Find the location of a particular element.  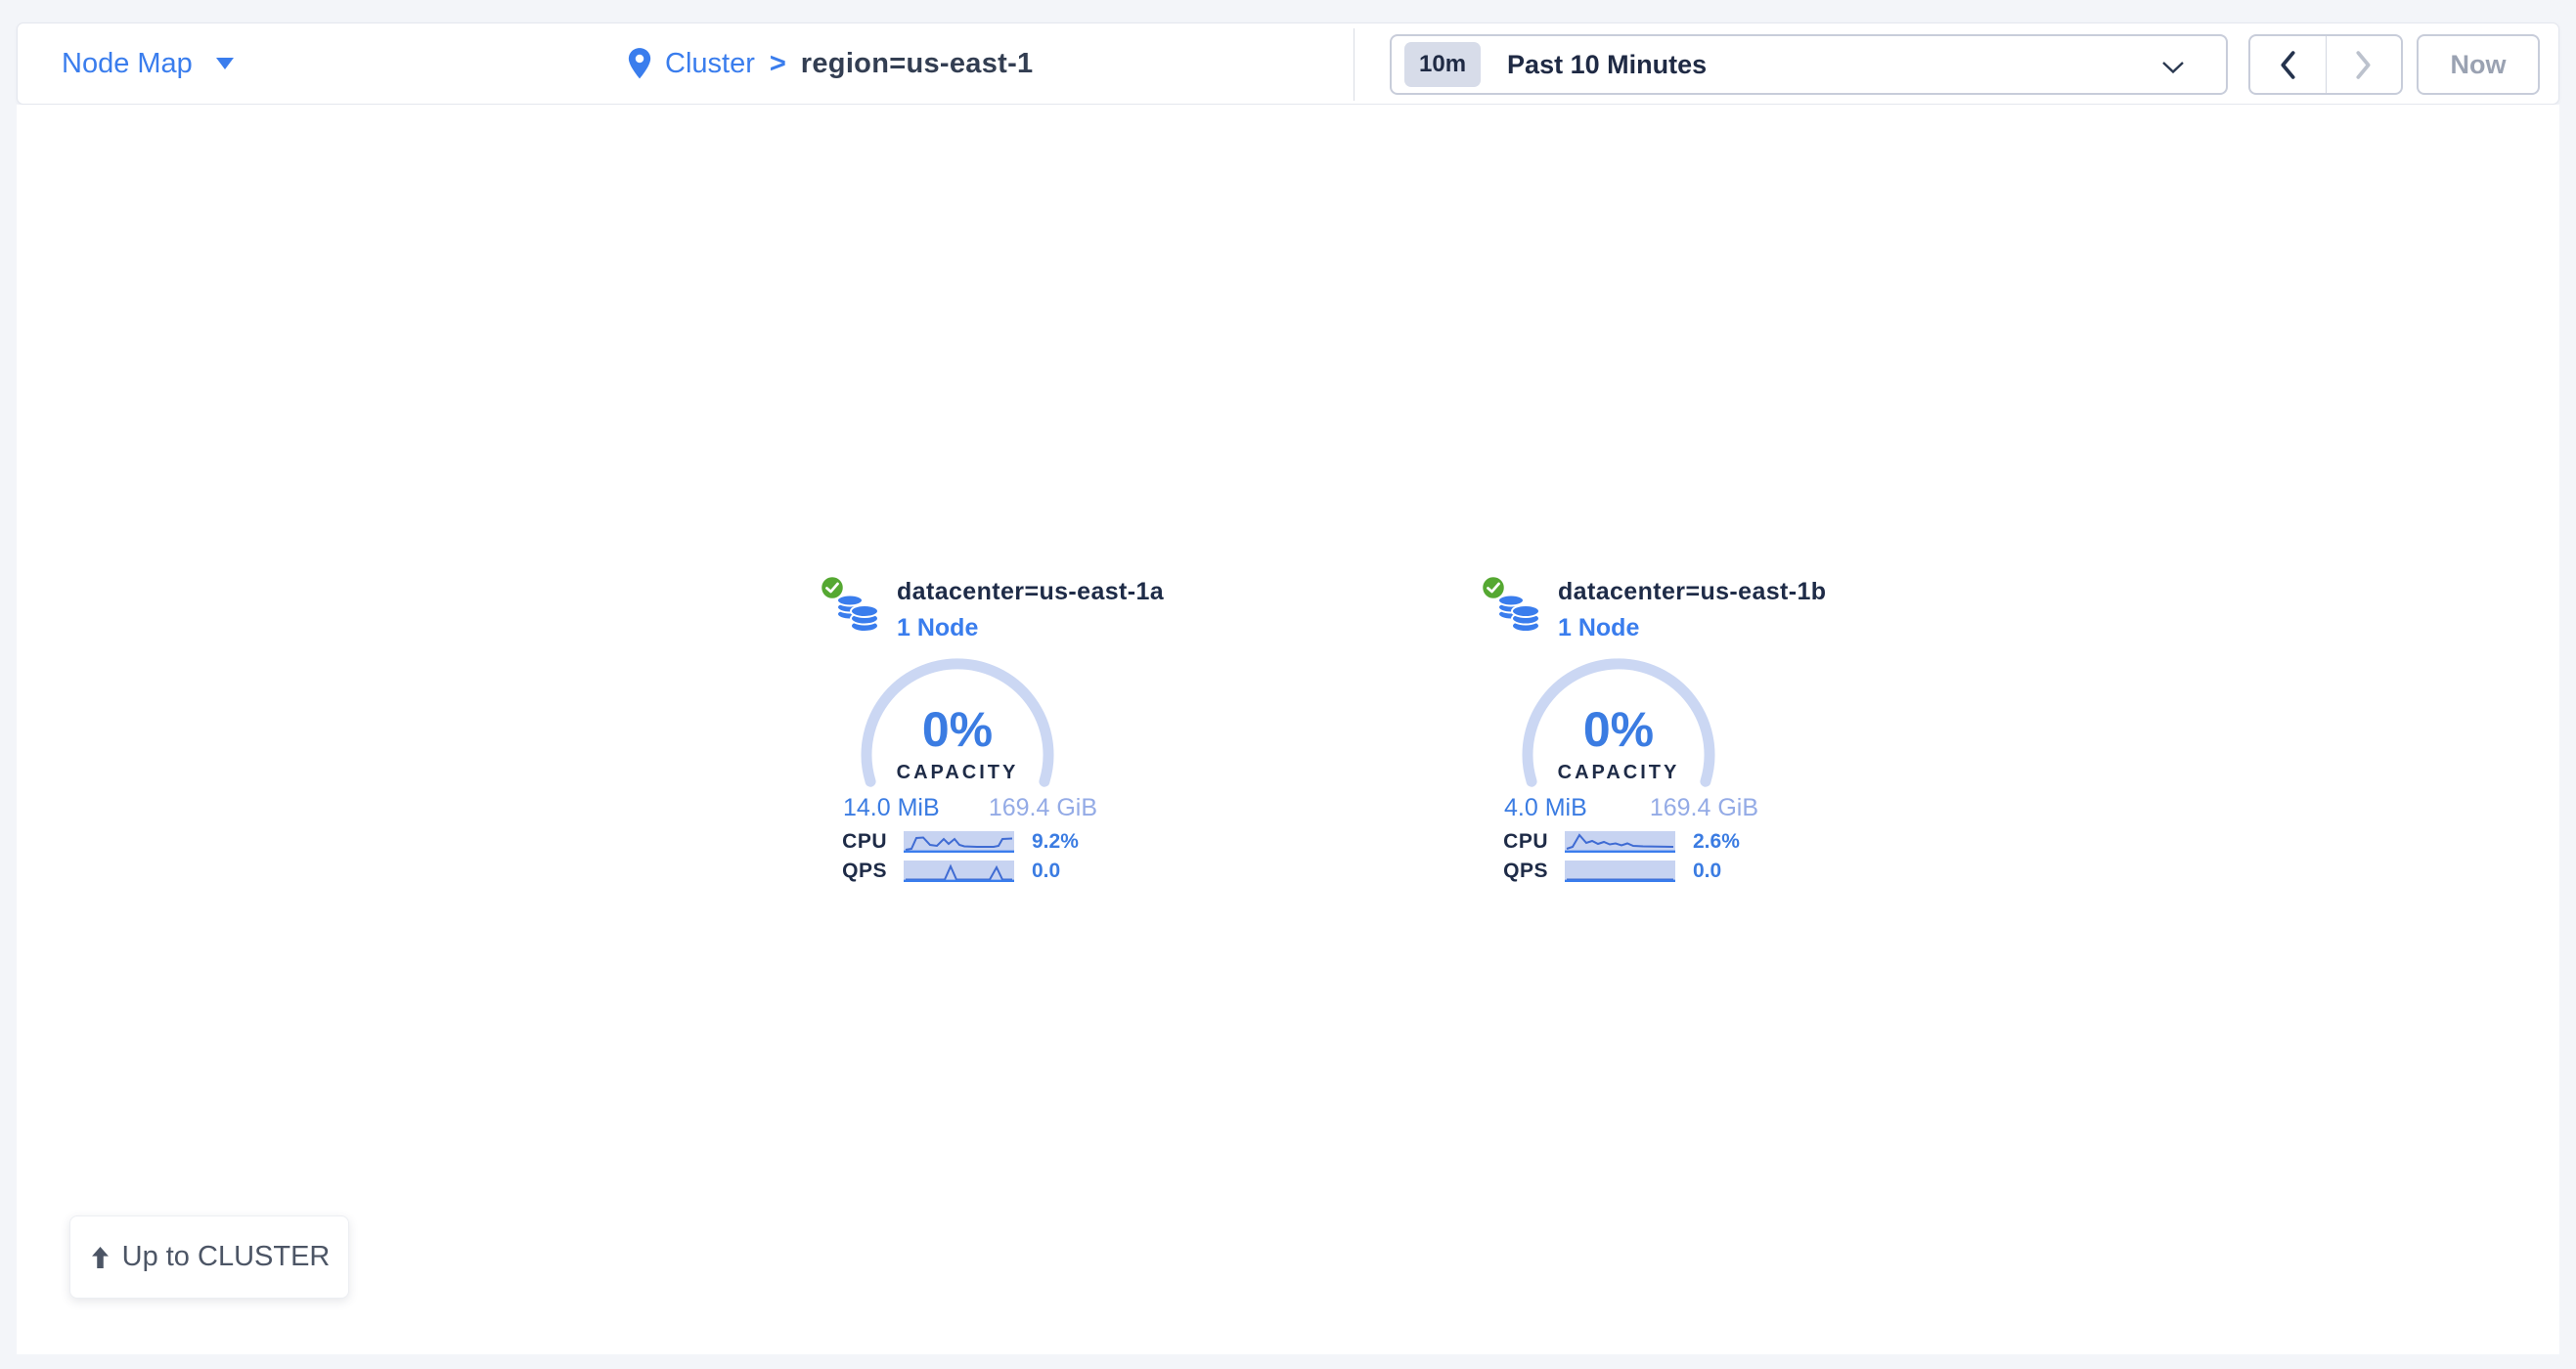

location-pin-icon is located at coordinates (639, 63).